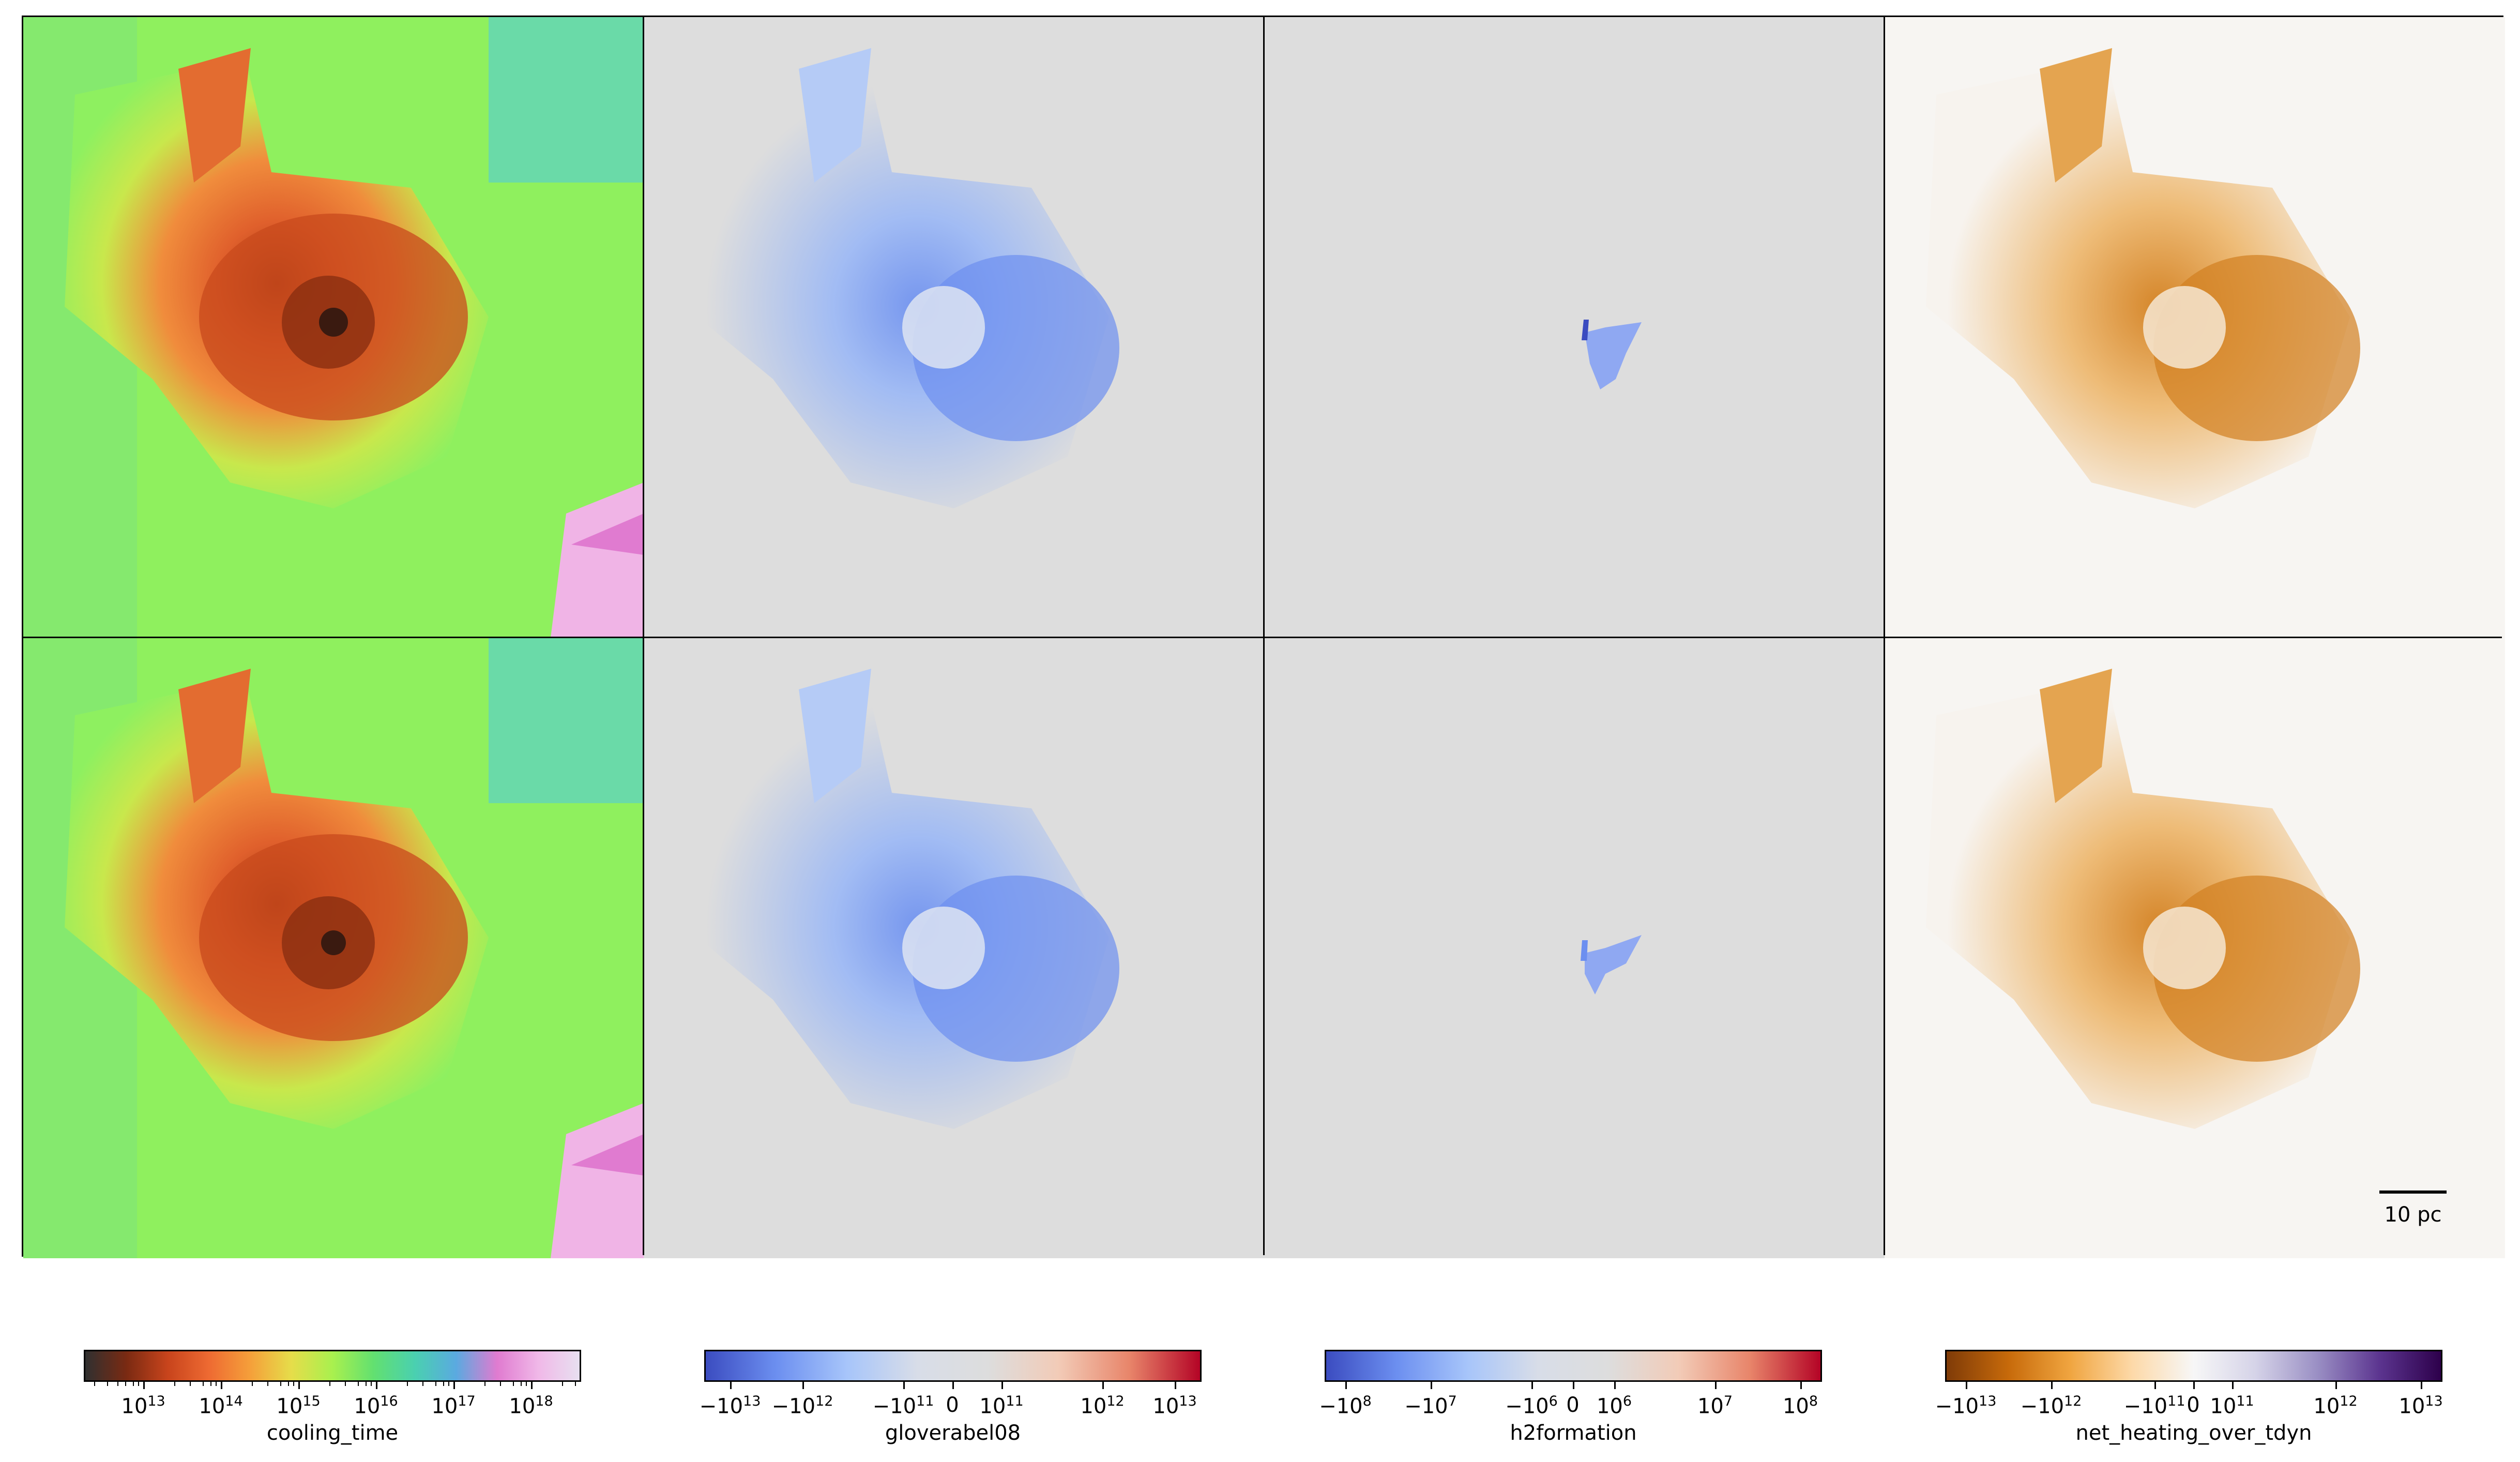 This screenshot has width=2520, height=1462. I want to click on gloverabel08-colorbar-ticks: −1013 −1012 −1011 0 10¹¹ 10¹² 10¹³, so click(951, 1400).